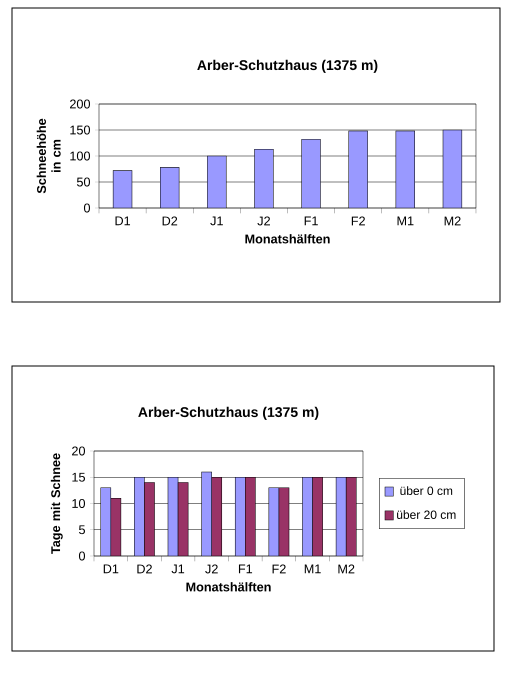 This screenshot has height=700, width=510. What do you see at coordinates (426, 491) in the screenshot?
I see `legend-label: über 0 cm` at bounding box center [426, 491].